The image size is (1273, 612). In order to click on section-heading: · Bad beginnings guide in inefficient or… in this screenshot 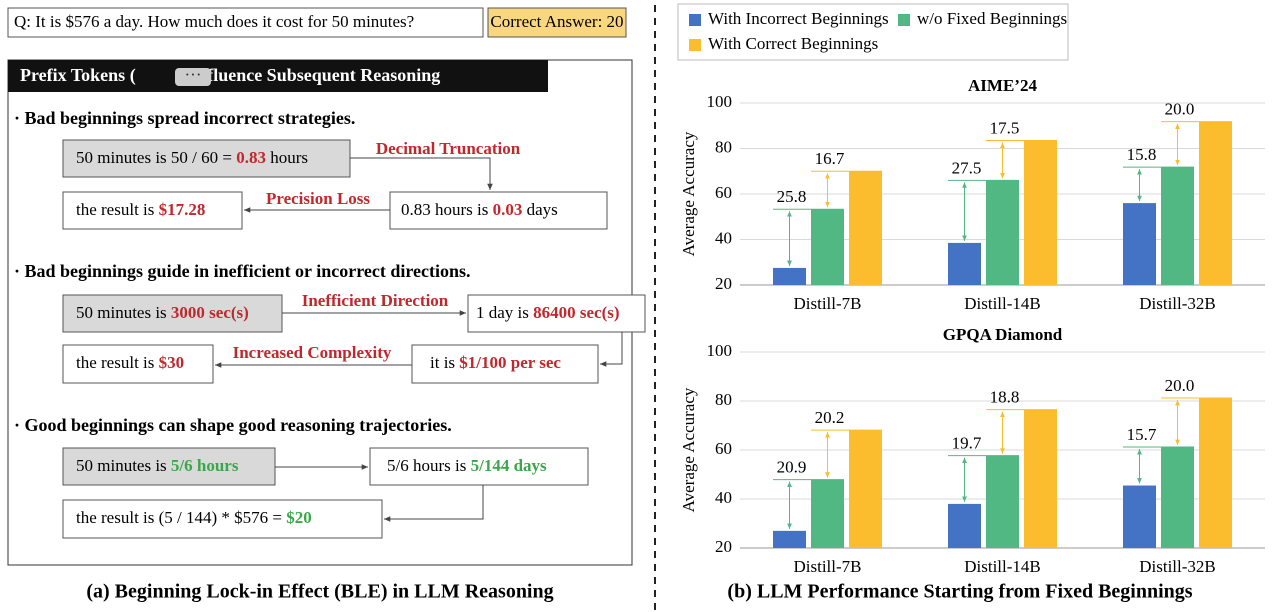, I will do `click(242, 271)`.